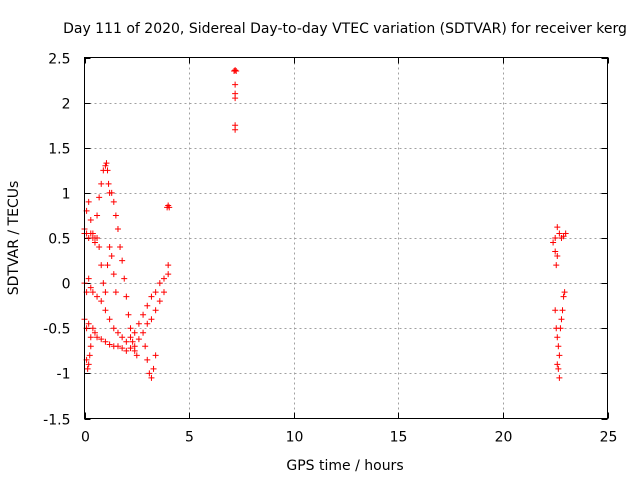 The image size is (640, 480). What do you see at coordinates (64, 375) in the screenshot?
I see `y-tick-label: -1` at bounding box center [64, 375].